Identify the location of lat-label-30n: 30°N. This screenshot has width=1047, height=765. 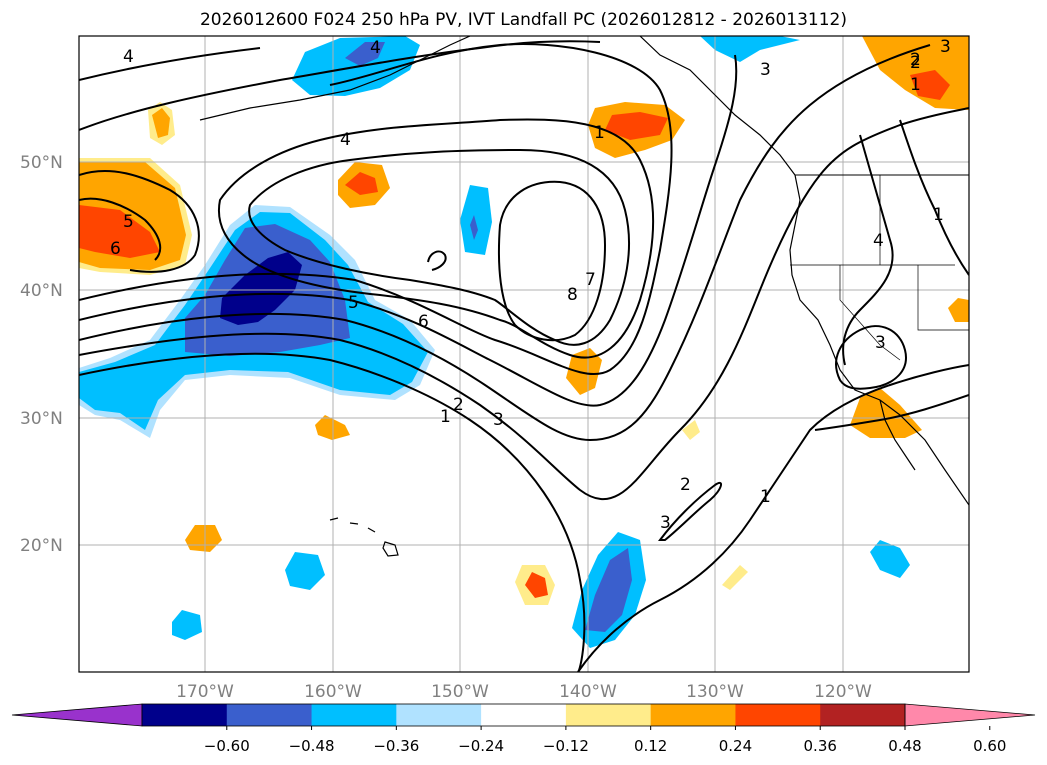
(41, 419).